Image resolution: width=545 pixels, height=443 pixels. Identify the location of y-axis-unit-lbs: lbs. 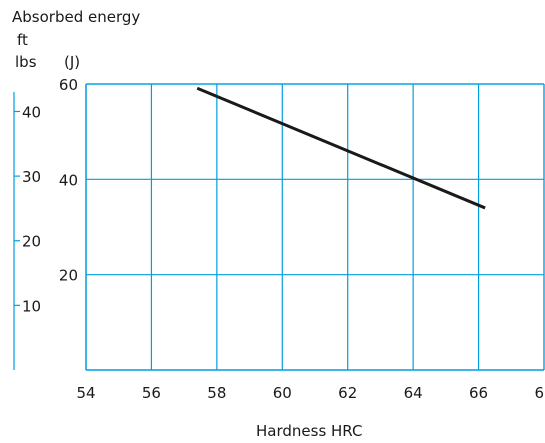
(26, 62).